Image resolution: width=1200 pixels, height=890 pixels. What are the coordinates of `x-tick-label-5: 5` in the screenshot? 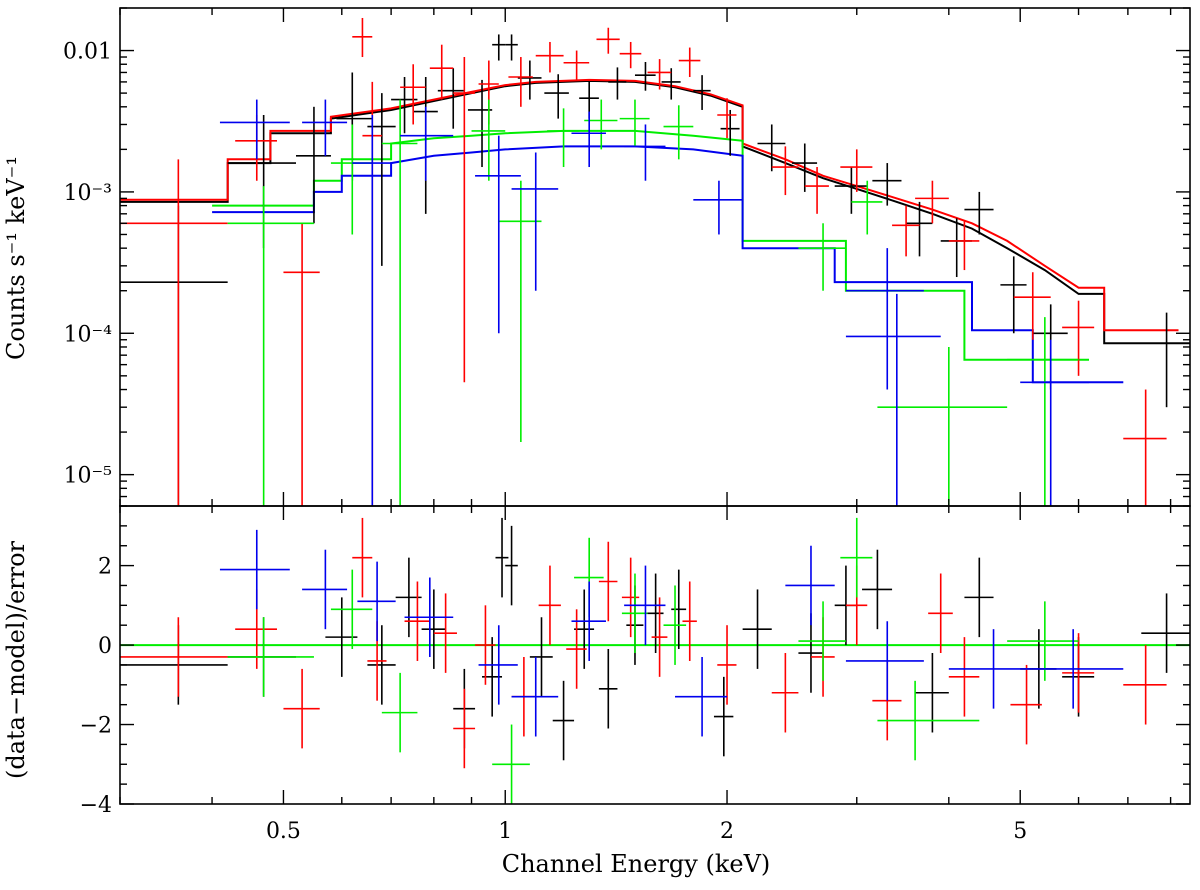 It's located at (1020, 831).